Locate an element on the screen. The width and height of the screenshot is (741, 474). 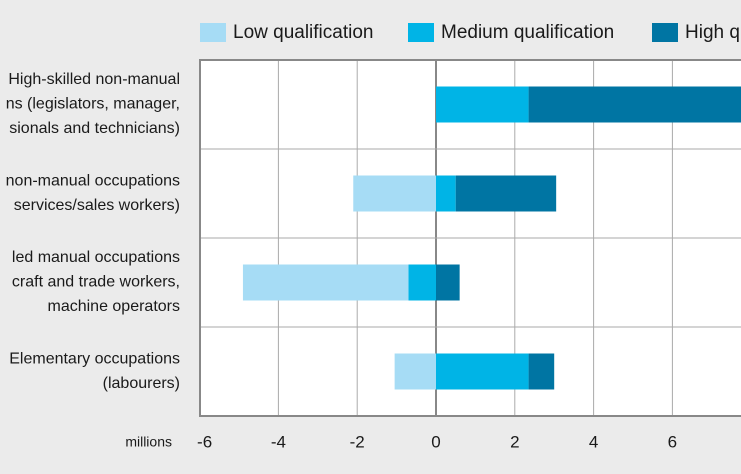
x-tick-label: 6 is located at coordinates (672, 441).